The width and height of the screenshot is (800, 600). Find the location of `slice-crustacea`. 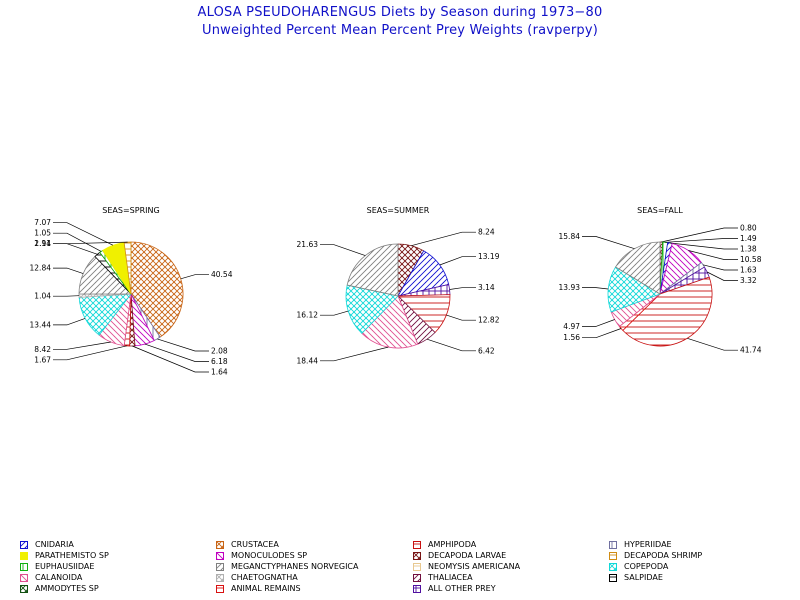

slice-crustacea is located at coordinates (157, 289).